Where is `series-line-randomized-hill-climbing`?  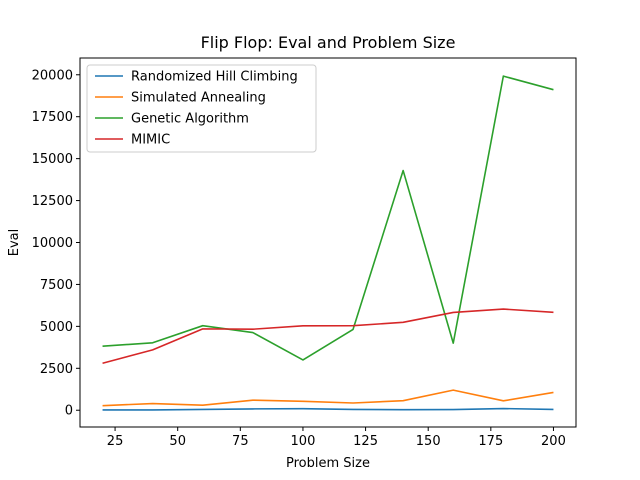 series-line-randomized-hill-climbing is located at coordinates (328, 409).